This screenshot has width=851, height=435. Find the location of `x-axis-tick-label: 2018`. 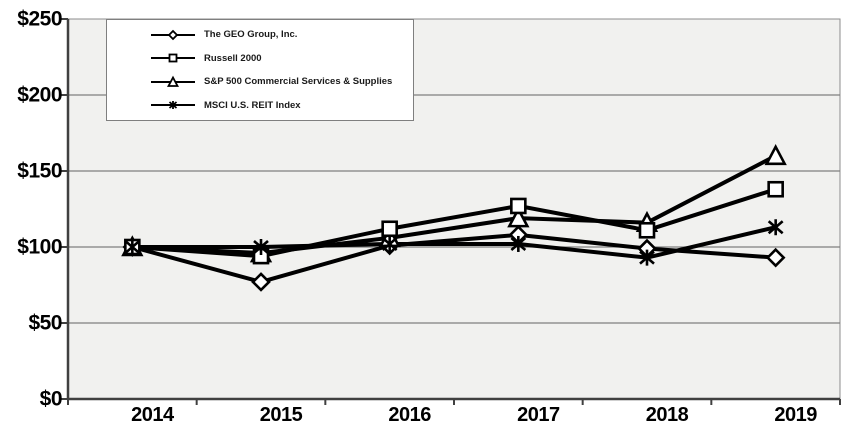

x-axis-tick-label: 2018 is located at coordinates (667, 415).